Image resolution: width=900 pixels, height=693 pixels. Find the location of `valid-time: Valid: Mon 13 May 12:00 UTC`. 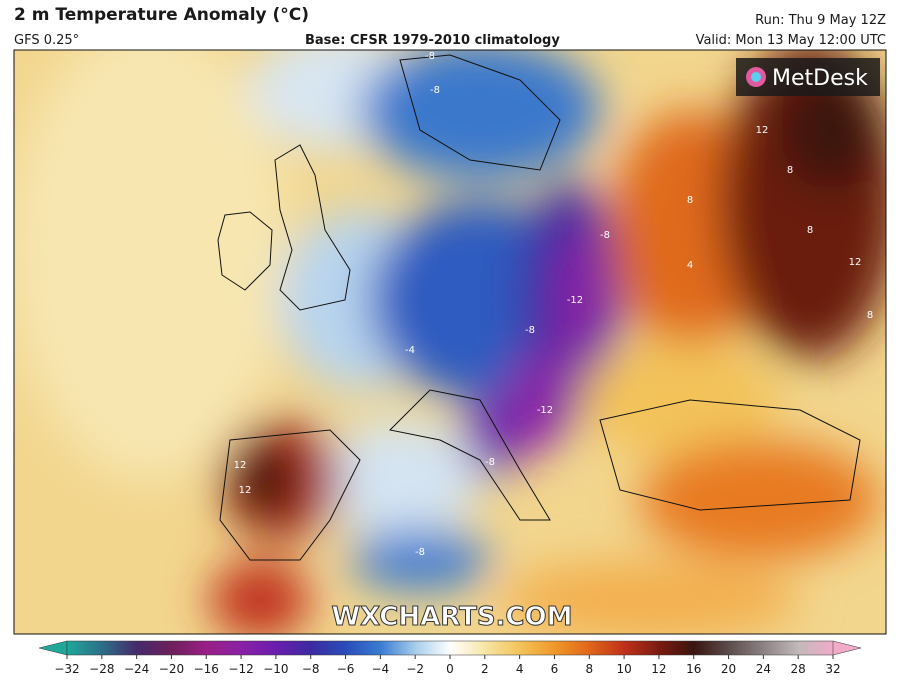

valid-time: Valid: Mon 13 May 12:00 UTC is located at coordinates (791, 40).